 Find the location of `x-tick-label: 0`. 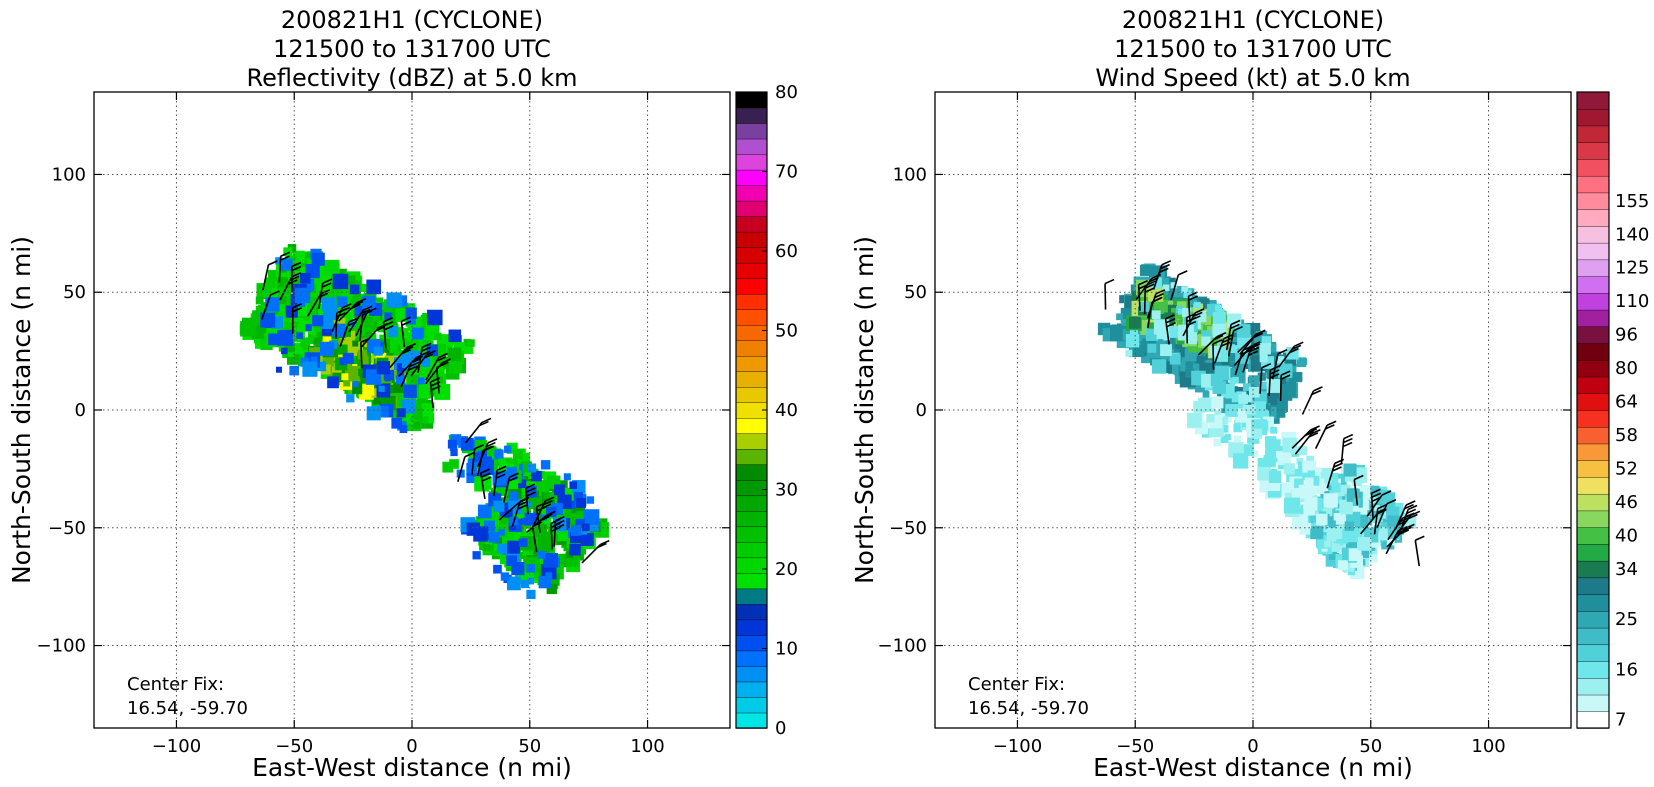

x-tick-label: 0 is located at coordinates (411, 746).